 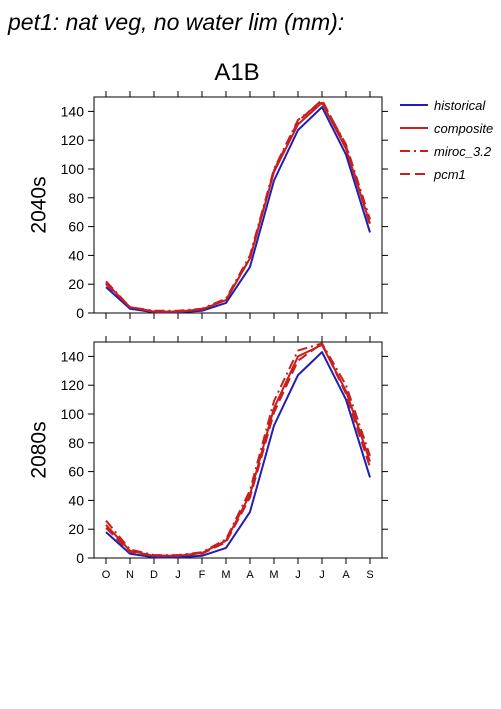 I want to click on x-tick-label: N, so click(x=130, y=575).